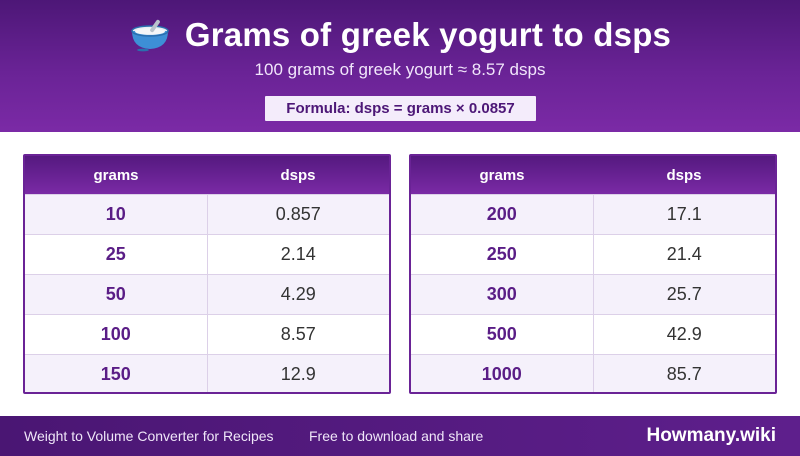 Image resolution: width=800 pixels, height=456 pixels. What do you see at coordinates (116, 214) in the screenshot?
I see `grams-cell: 10` at bounding box center [116, 214].